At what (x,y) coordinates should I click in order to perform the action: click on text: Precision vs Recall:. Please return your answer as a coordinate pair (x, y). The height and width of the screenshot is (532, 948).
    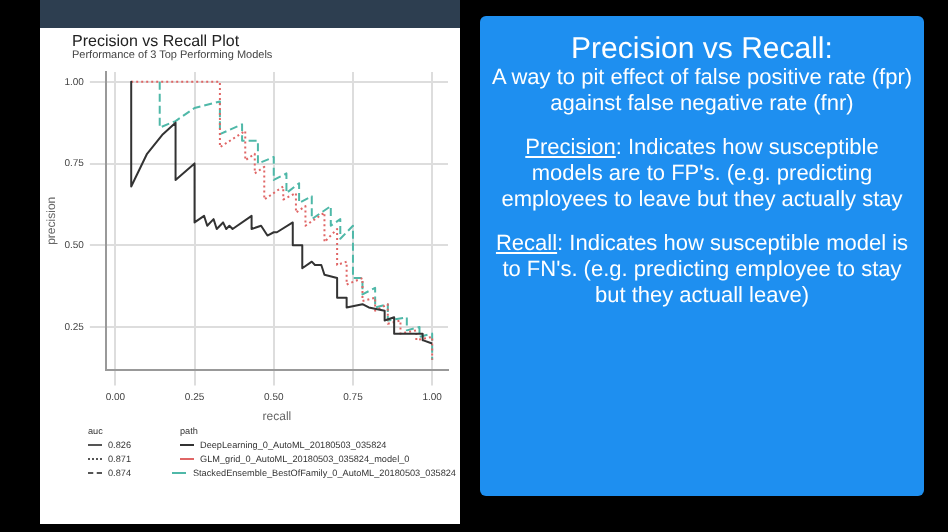
    Looking at the image, I should click on (702, 49).